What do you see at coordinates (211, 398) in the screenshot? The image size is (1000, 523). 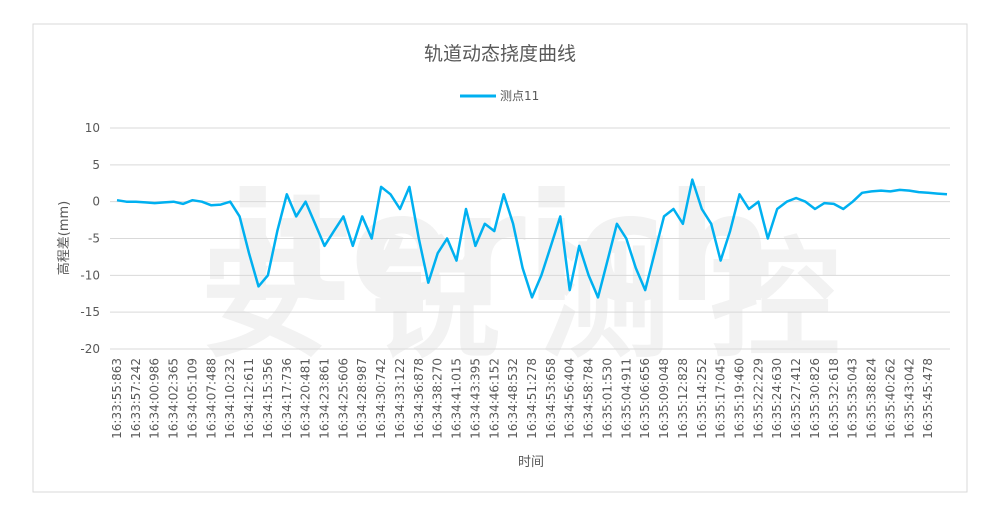 I see `x-tick-label: 16:34:07:488` at bounding box center [211, 398].